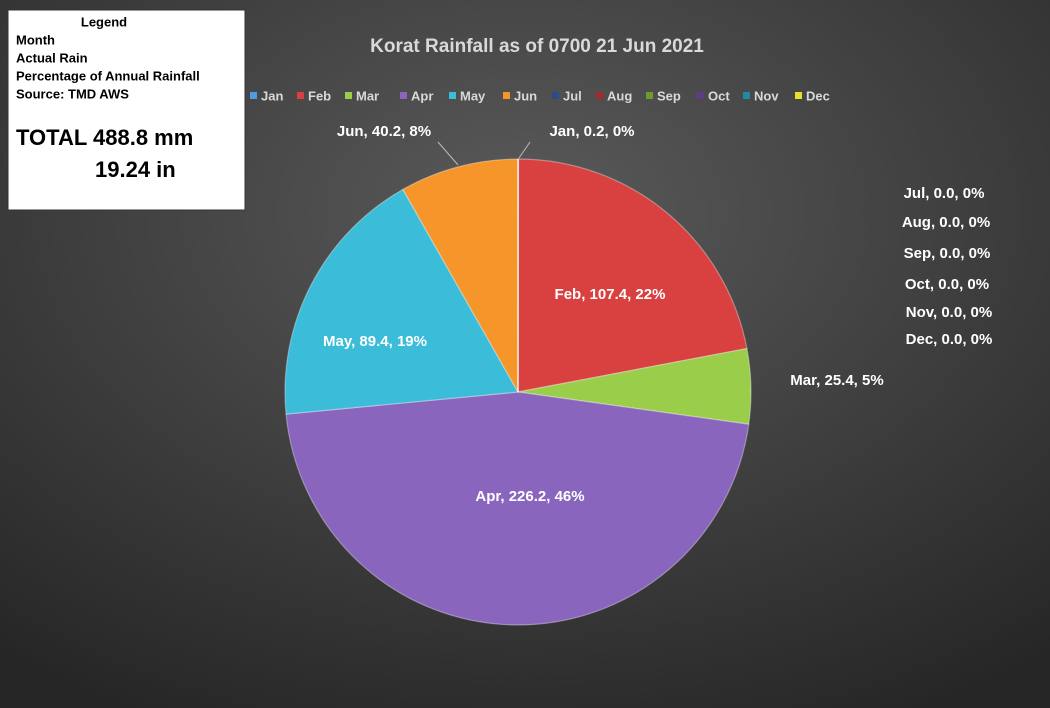 The image size is (1050, 708). What do you see at coordinates (529, 496) in the screenshot?
I see `data-label: Apr, 226.2, 46%` at bounding box center [529, 496].